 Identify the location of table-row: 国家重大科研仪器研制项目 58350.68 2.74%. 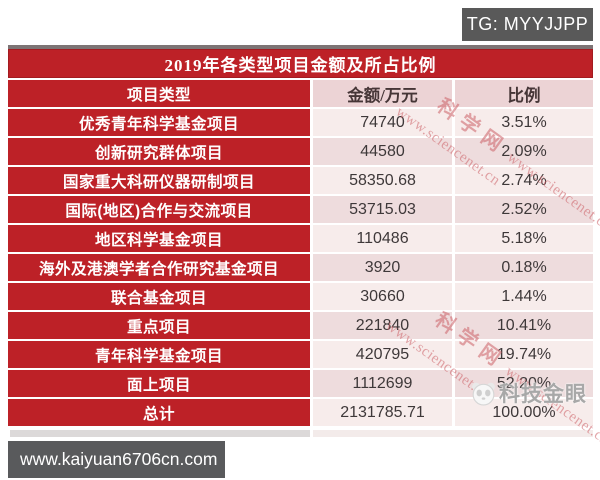
(300, 180).